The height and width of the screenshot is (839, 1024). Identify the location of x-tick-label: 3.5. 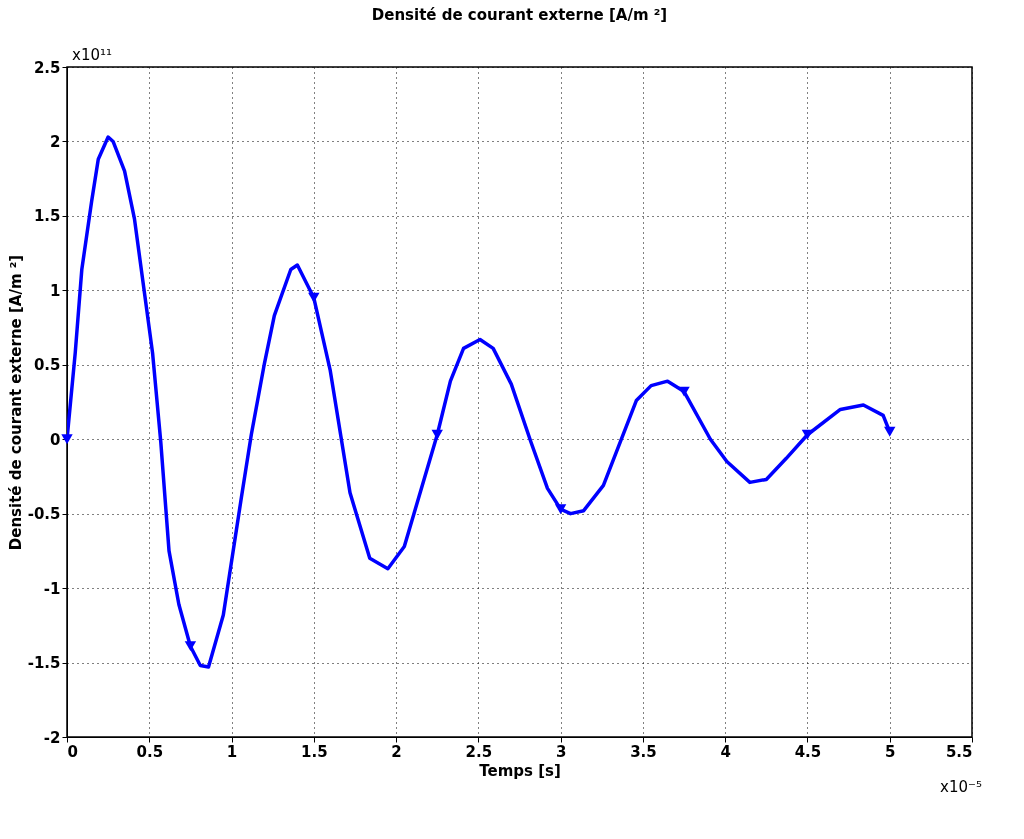
(643, 751).